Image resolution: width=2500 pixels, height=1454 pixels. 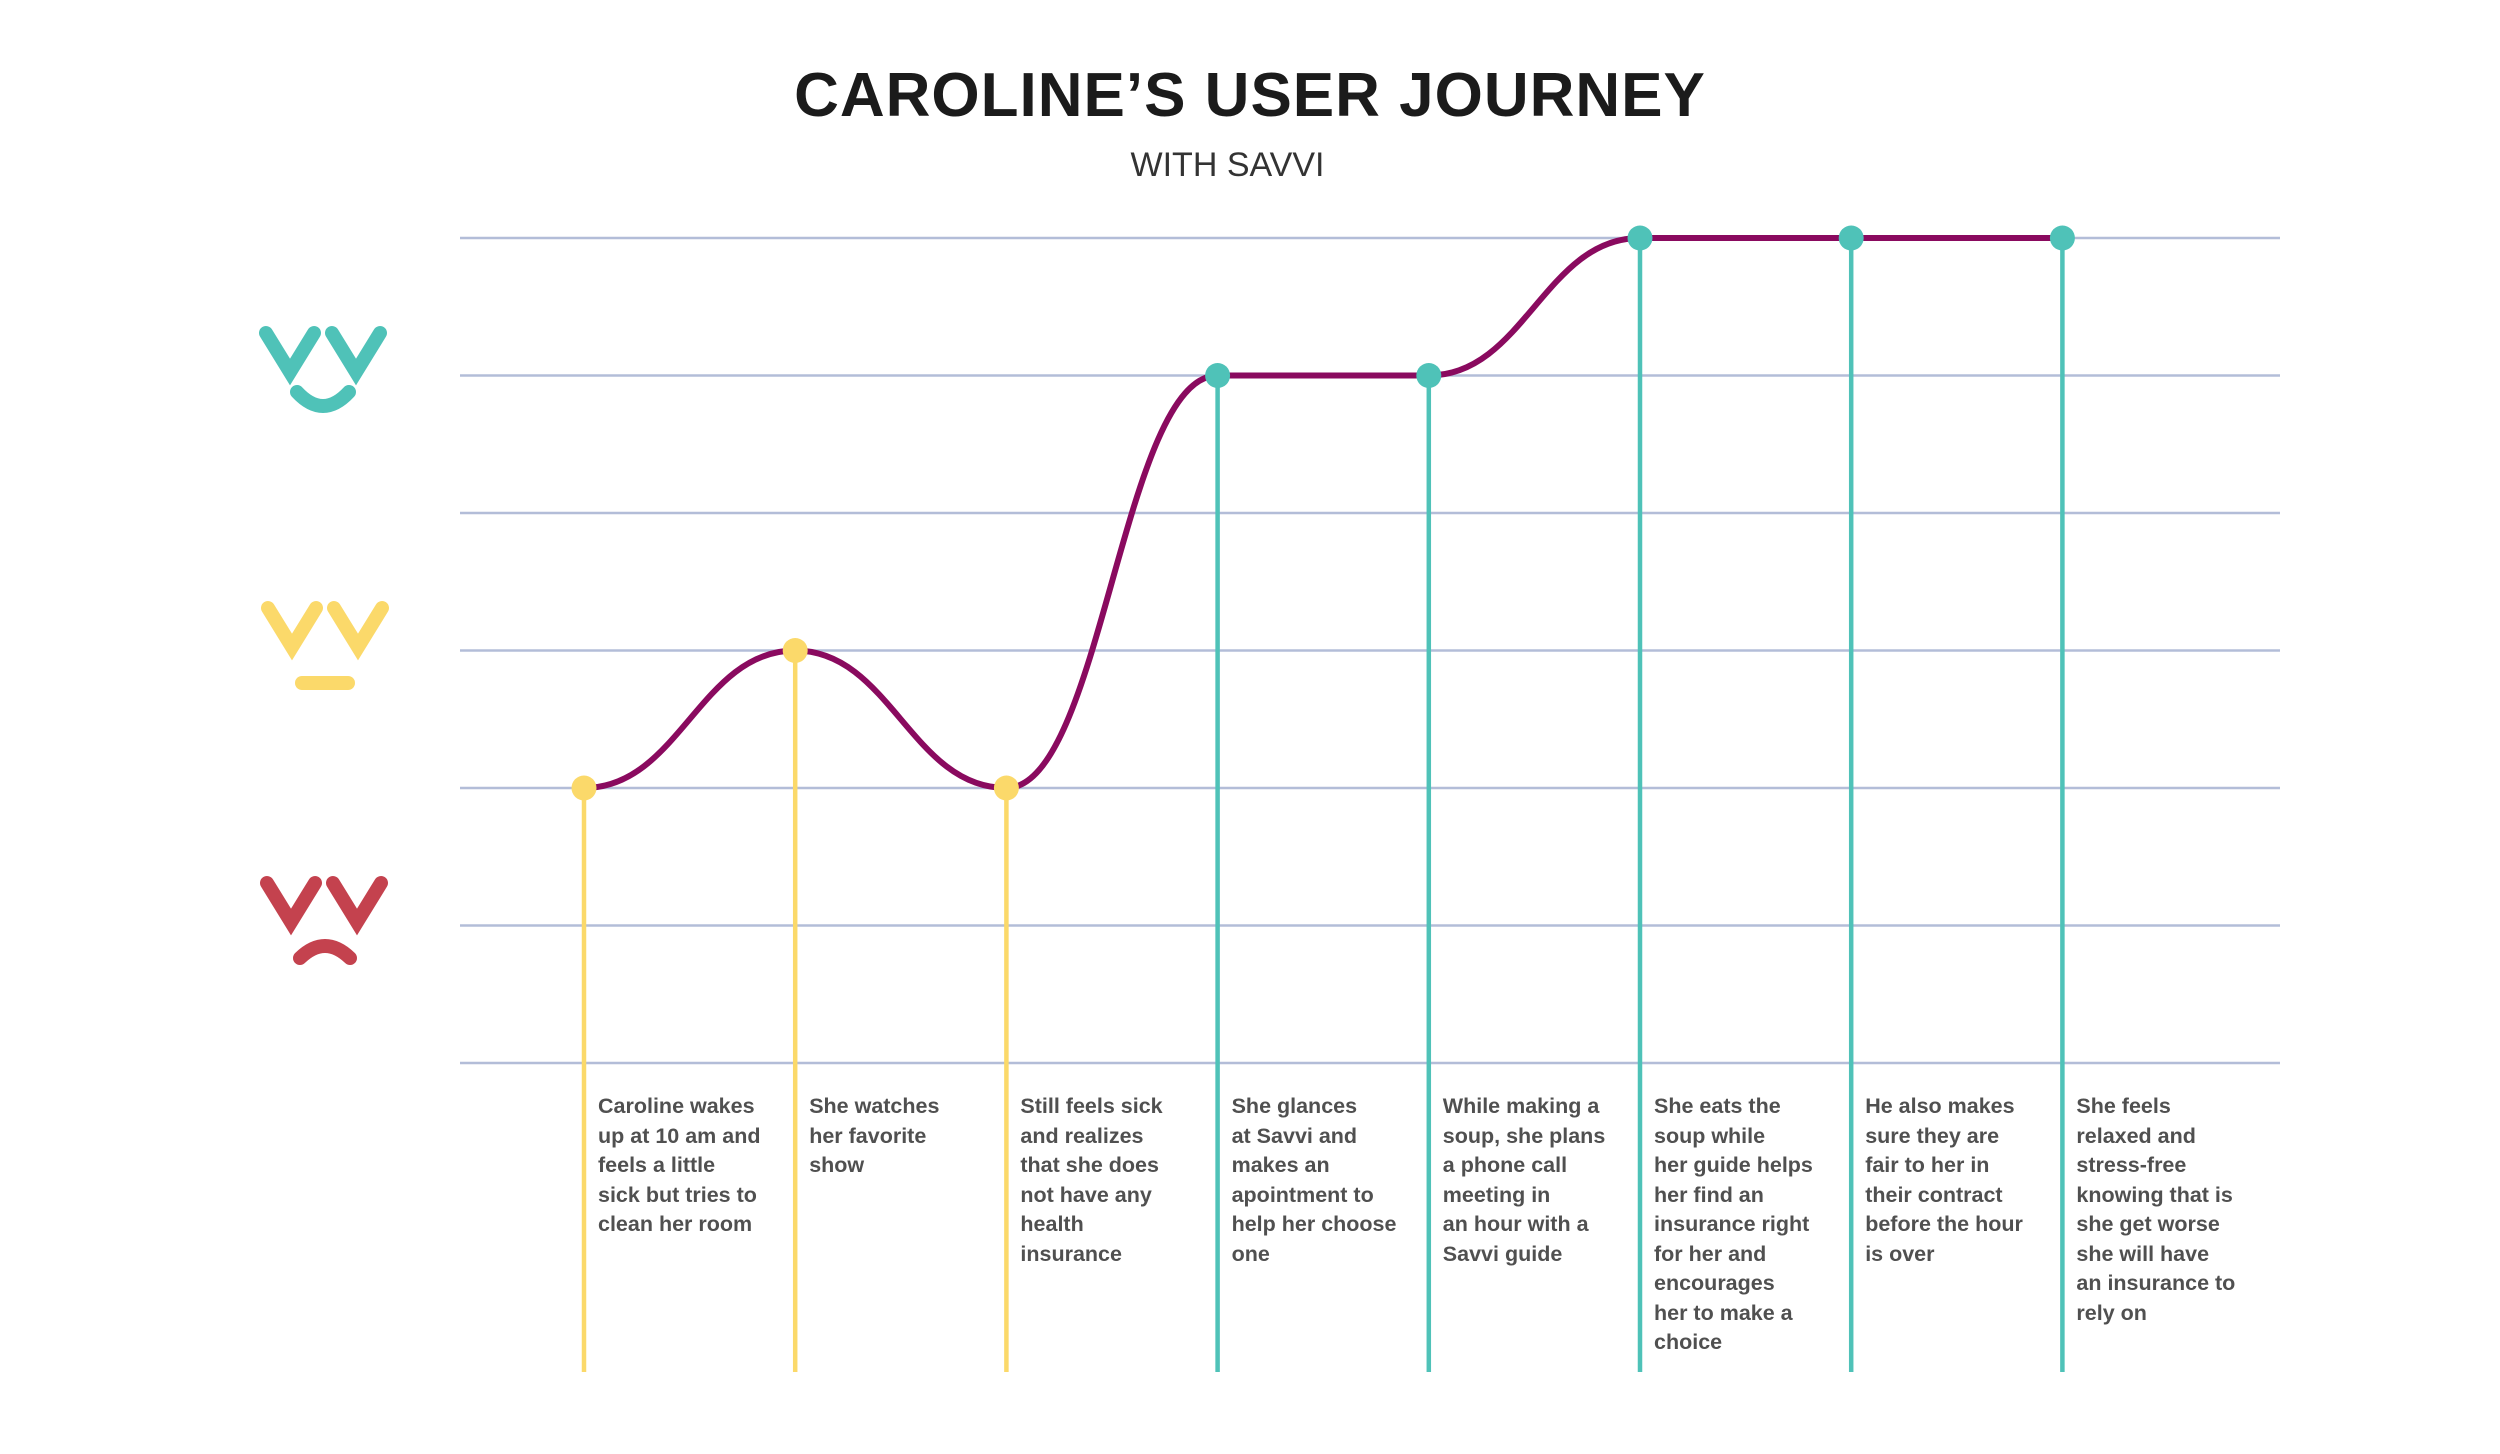 What do you see at coordinates (325, 645) in the screenshot?
I see `neutral-face-icon` at bounding box center [325, 645].